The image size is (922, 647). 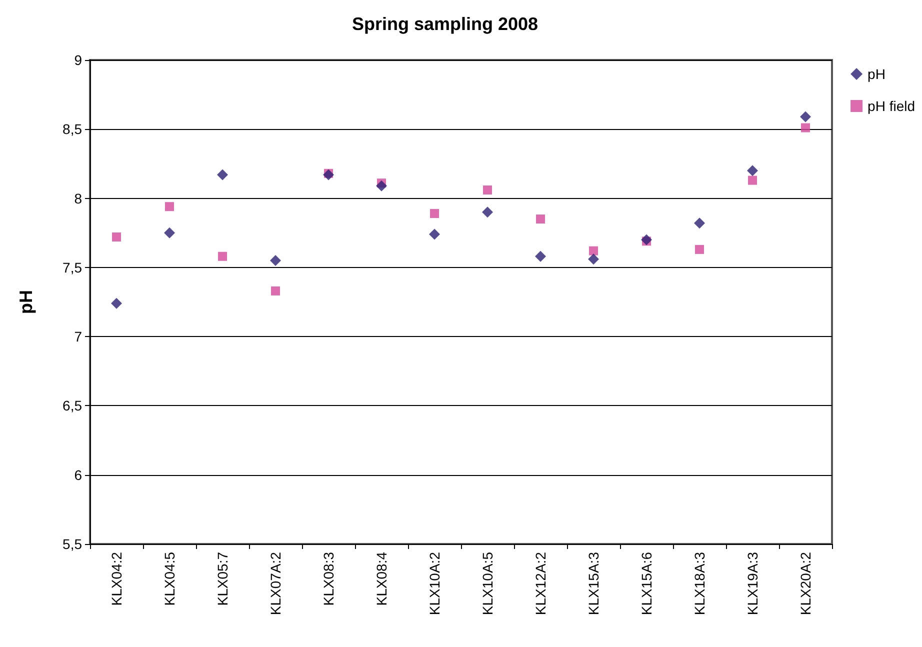 I want to click on x-tick-label: KLX10A:5, so click(x=488, y=584).